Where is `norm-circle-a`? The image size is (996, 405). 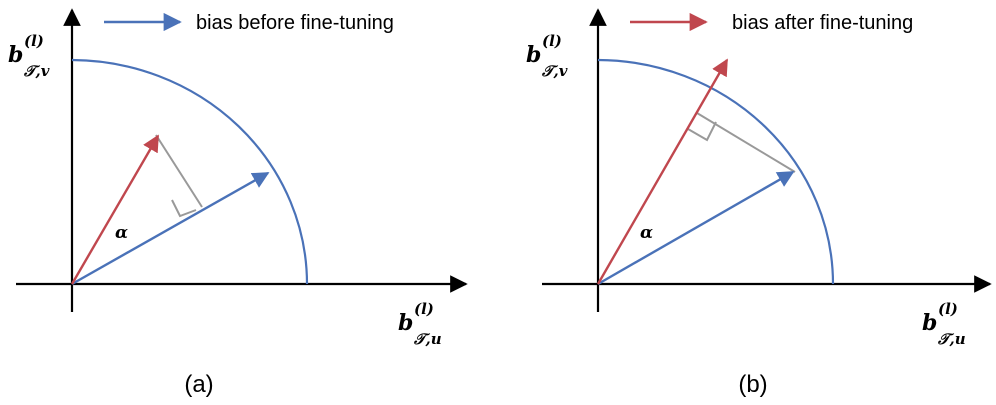
norm-circle-a is located at coordinates (190, 171).